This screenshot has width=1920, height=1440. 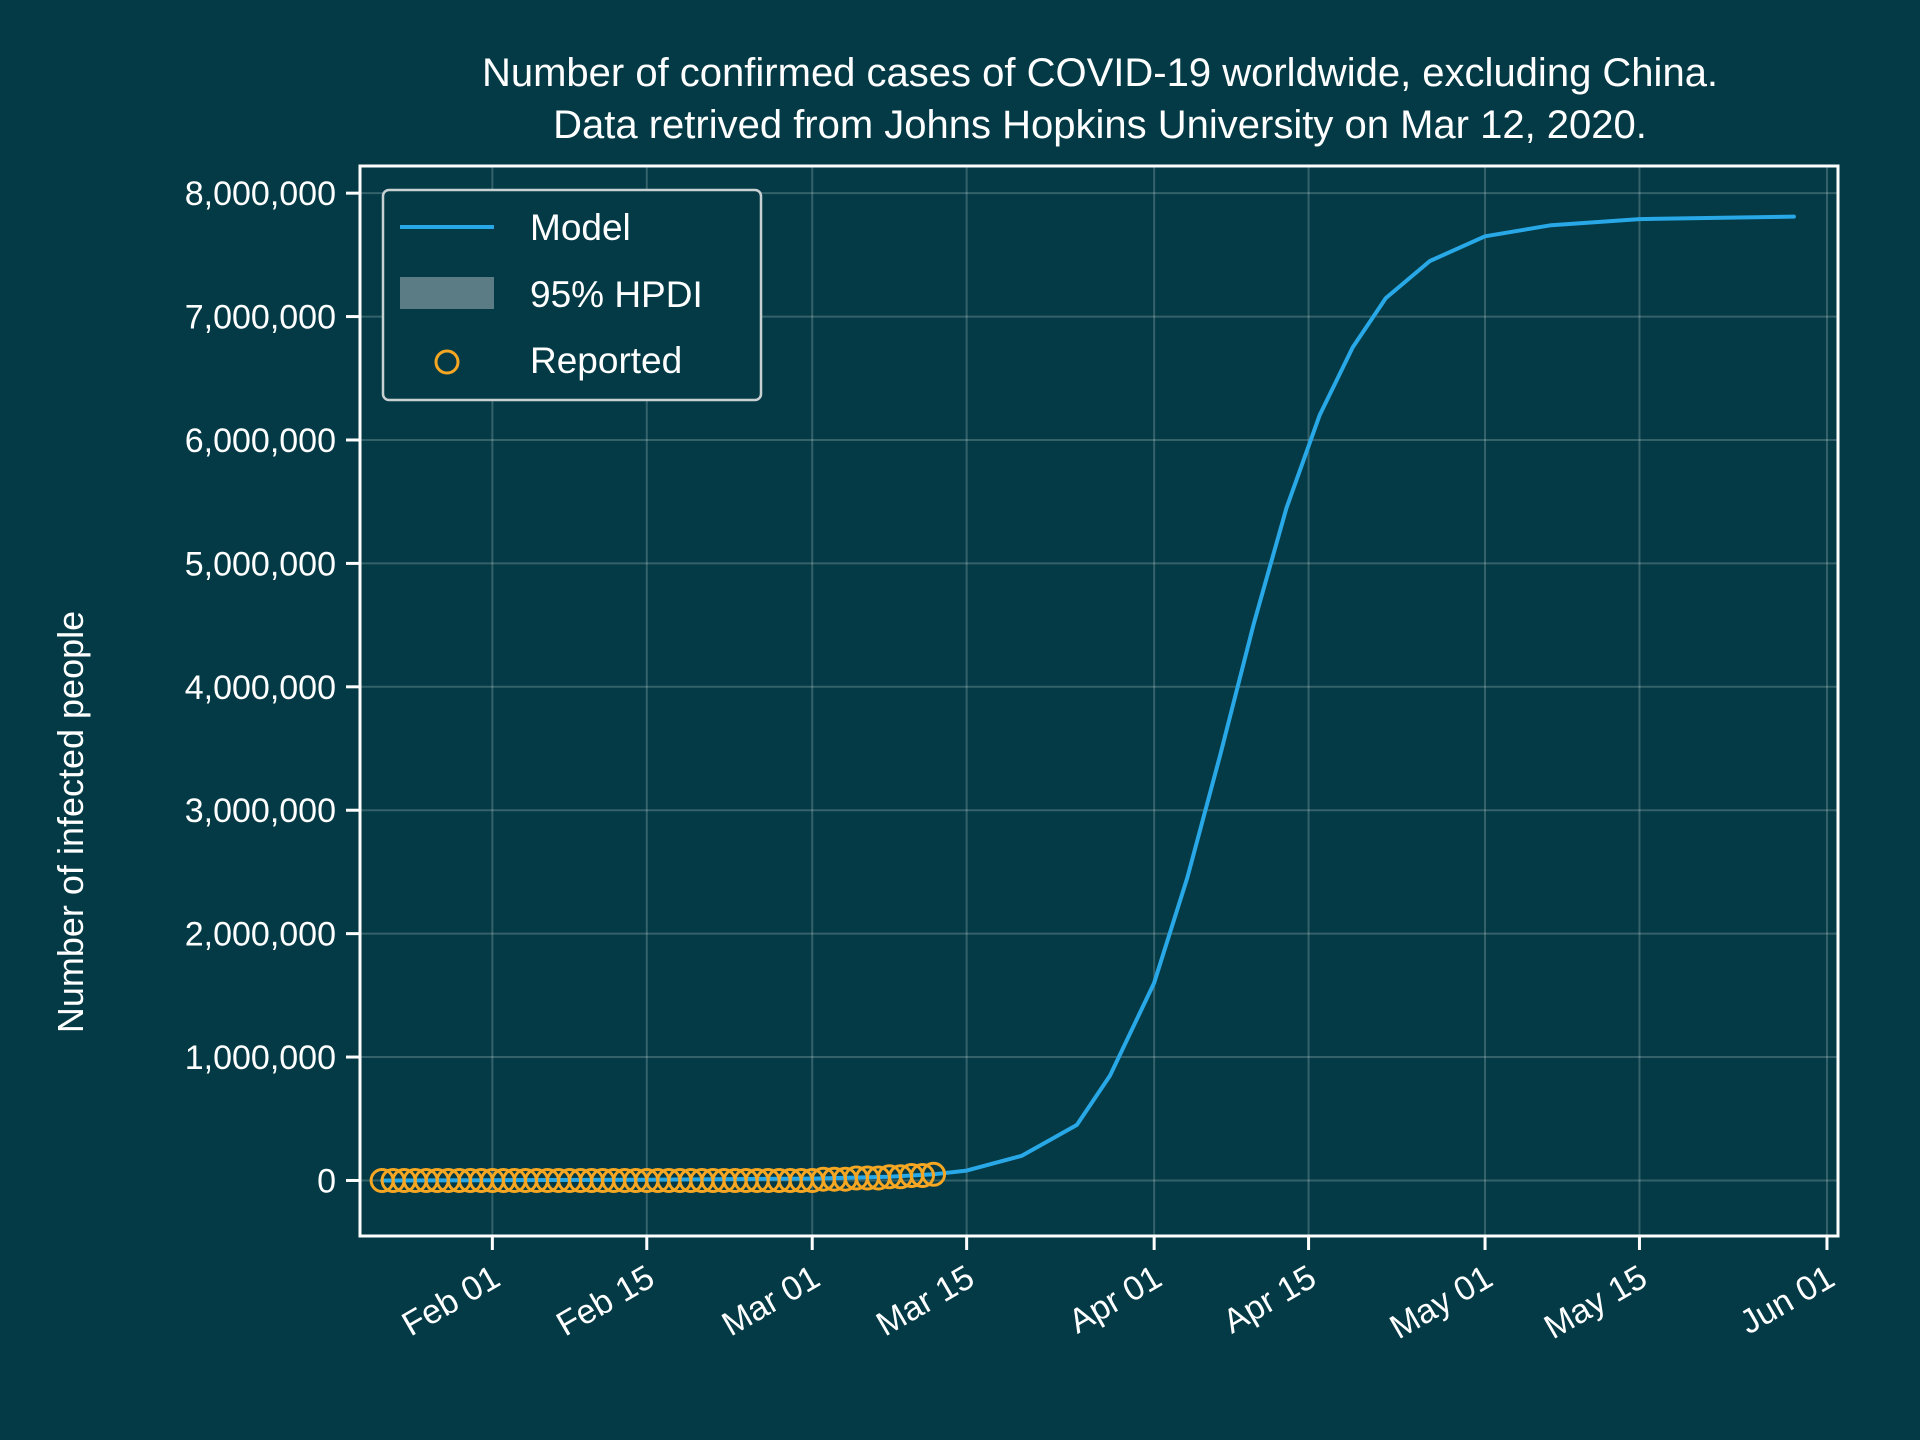 What do you see at coordinates (605, 1301) in the screenshot?
I see `x-tick-label: Feb 15` at bounding box center [605, 1301].